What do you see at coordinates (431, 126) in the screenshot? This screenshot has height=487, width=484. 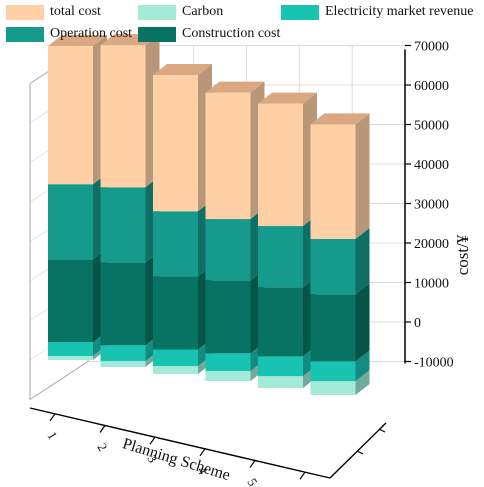 I see `y-tick-label: 50000` at bounding box center [431, 126].